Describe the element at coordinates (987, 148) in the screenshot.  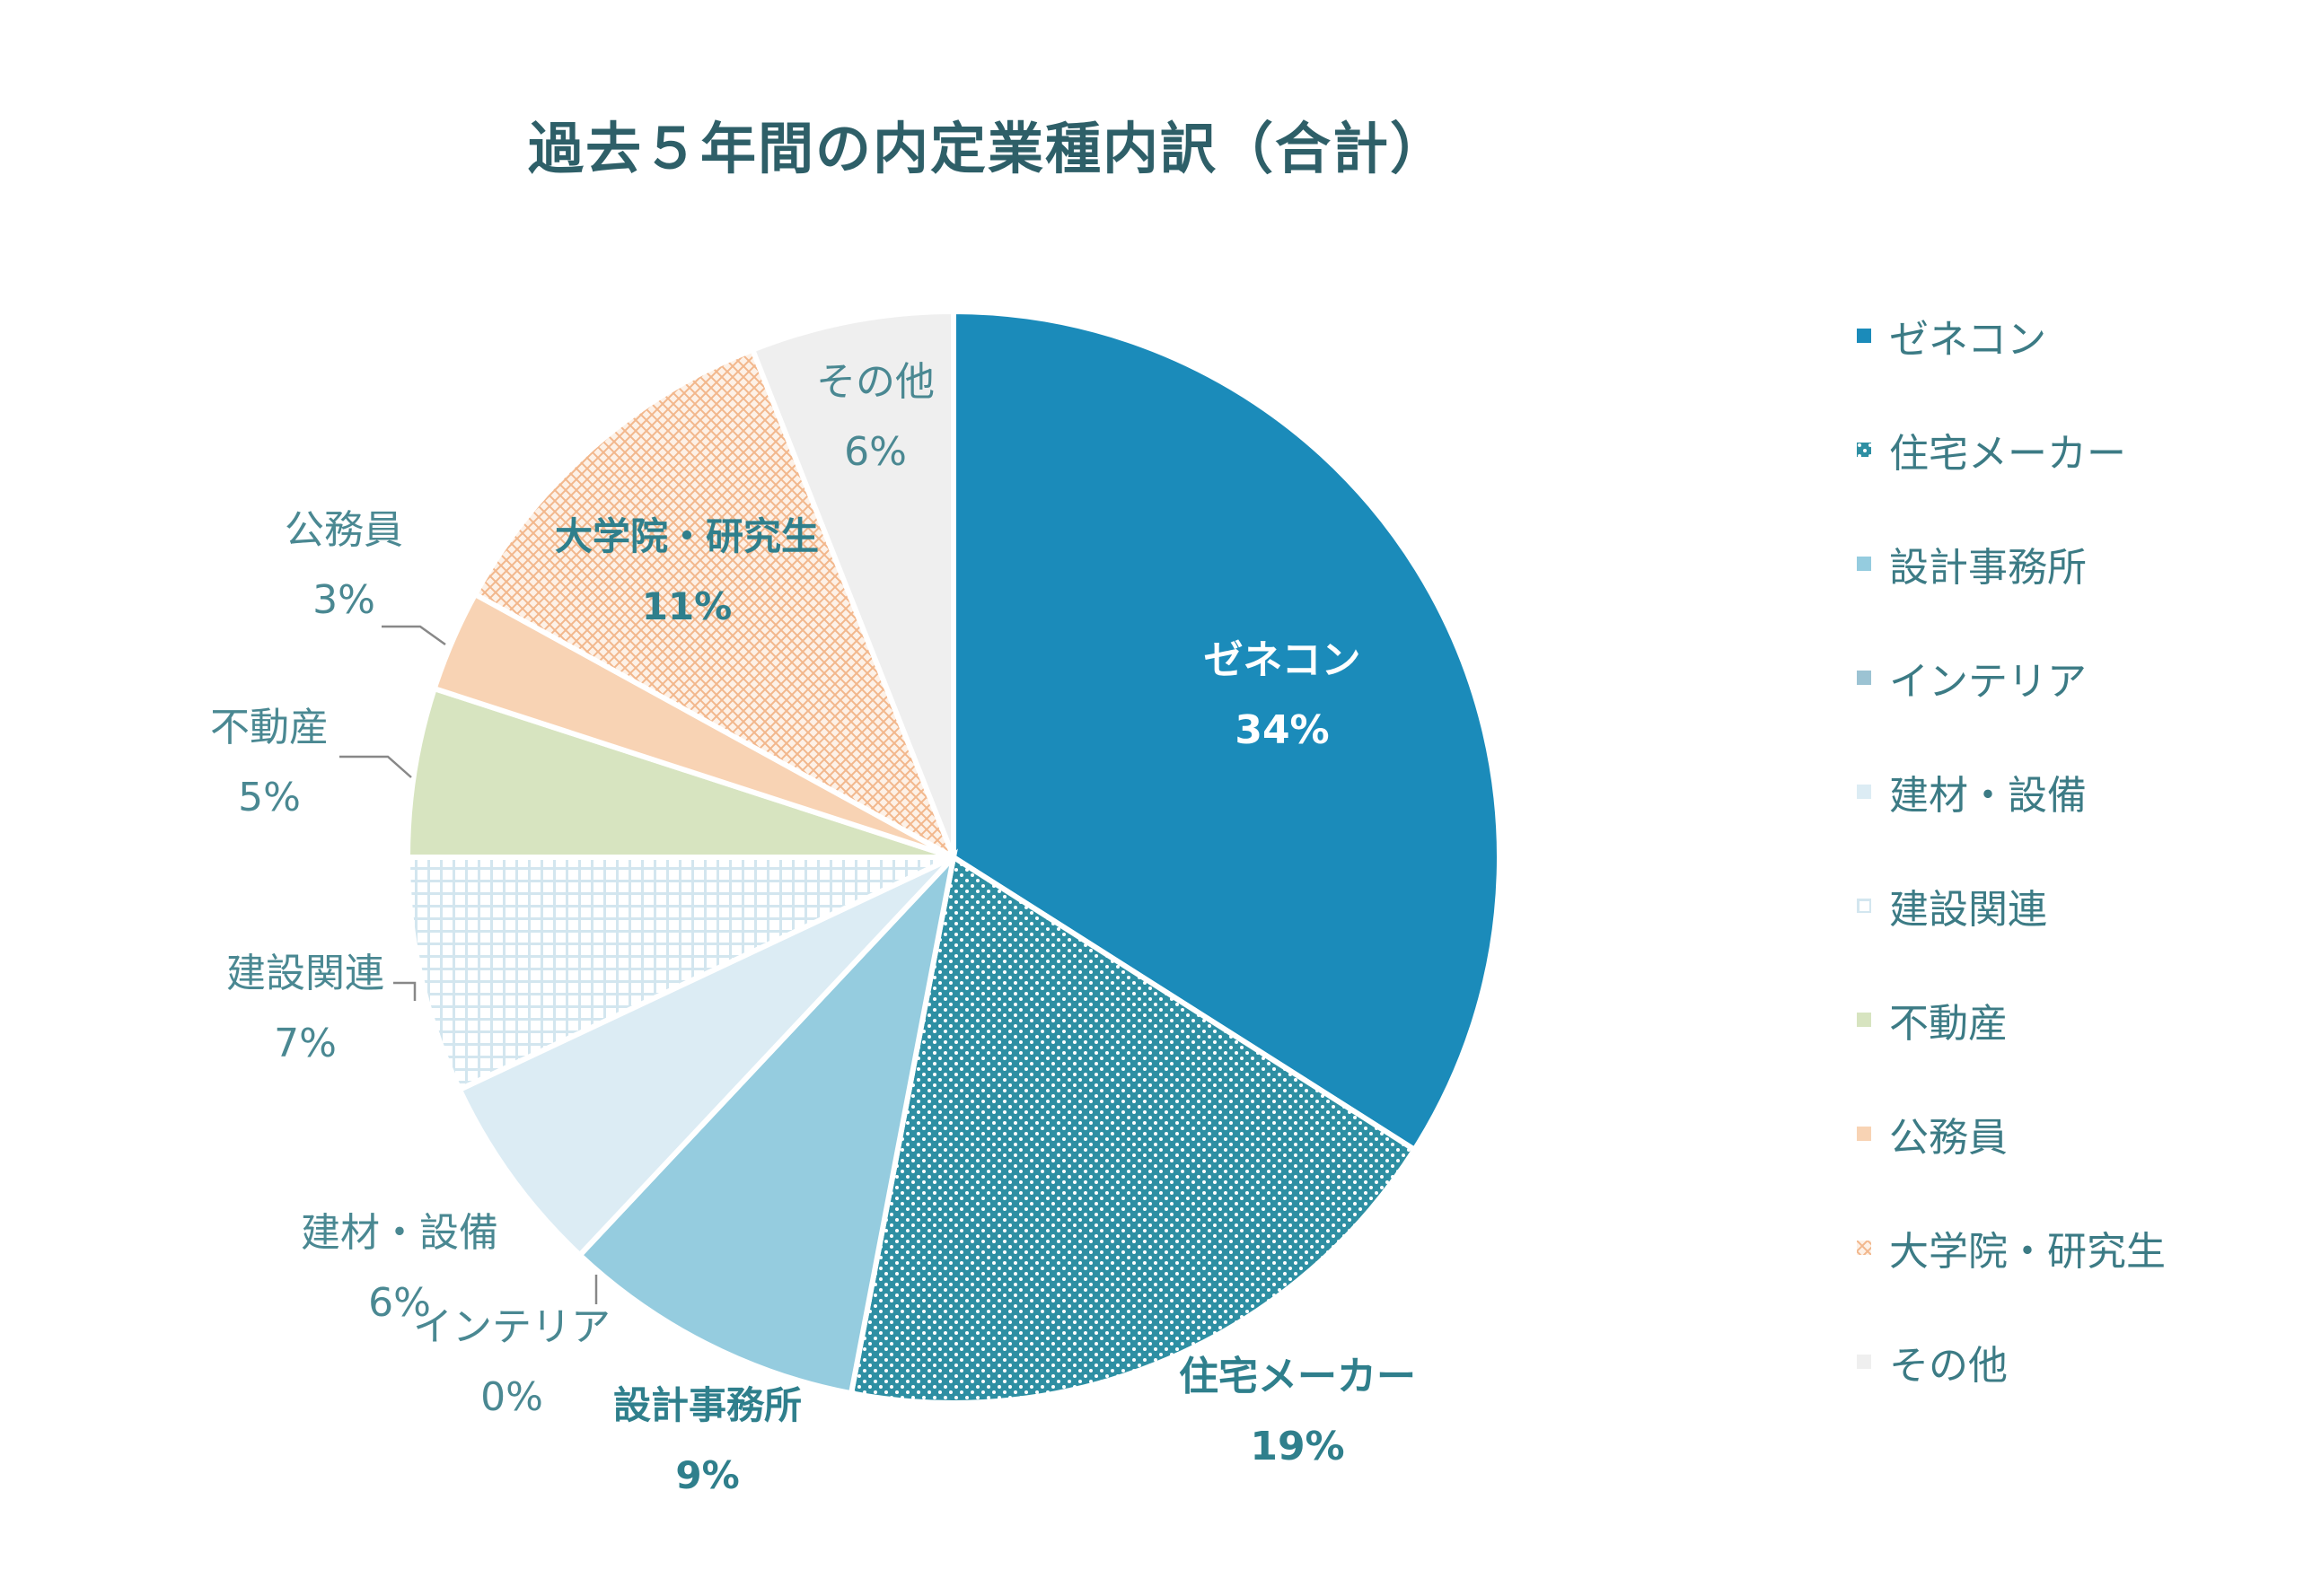
I see `chart-title: 過去５年間の内定業種内訳（合計）` at that location.